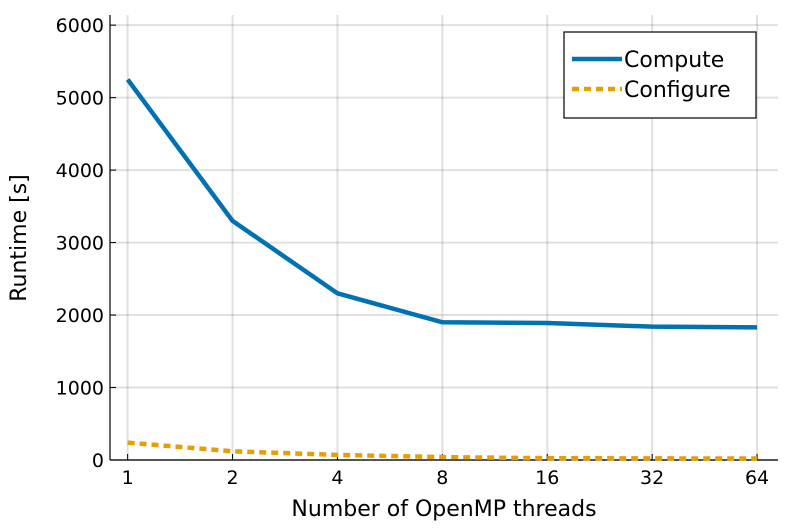  Describe the element at coordinates (80, 389) in the screenshot. I see `y-tick-label: 1000` at that location.